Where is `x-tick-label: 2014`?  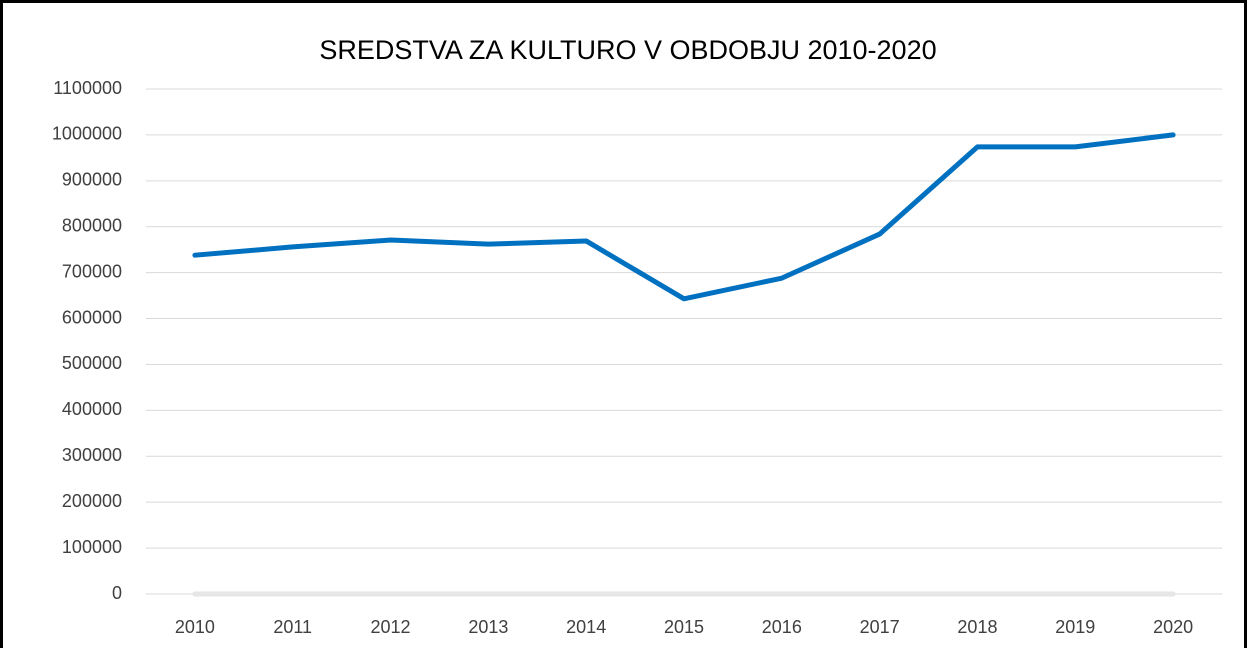
x-tick-label: 2014 is located at coordinates (586, 627).